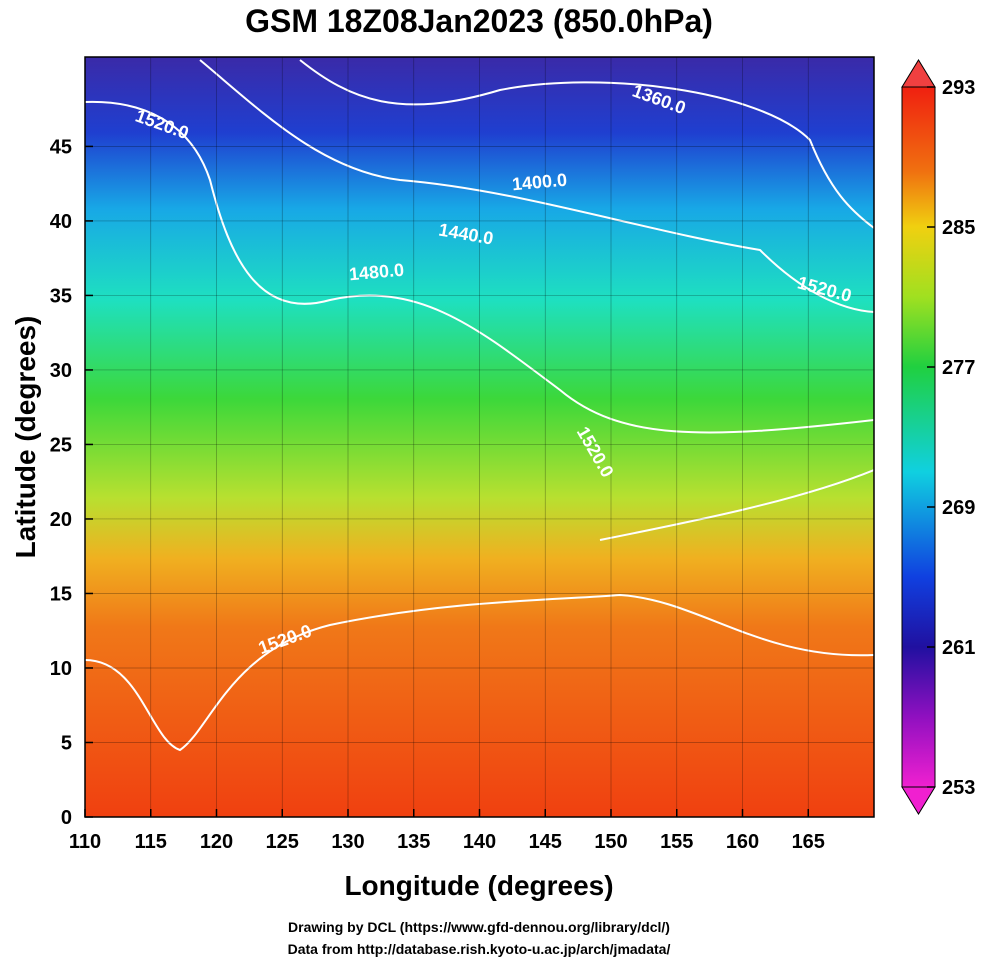  Describe the element at coordinates (958, 648) in the screenshot. I see `colorbar-tick-label: 261` at that location.